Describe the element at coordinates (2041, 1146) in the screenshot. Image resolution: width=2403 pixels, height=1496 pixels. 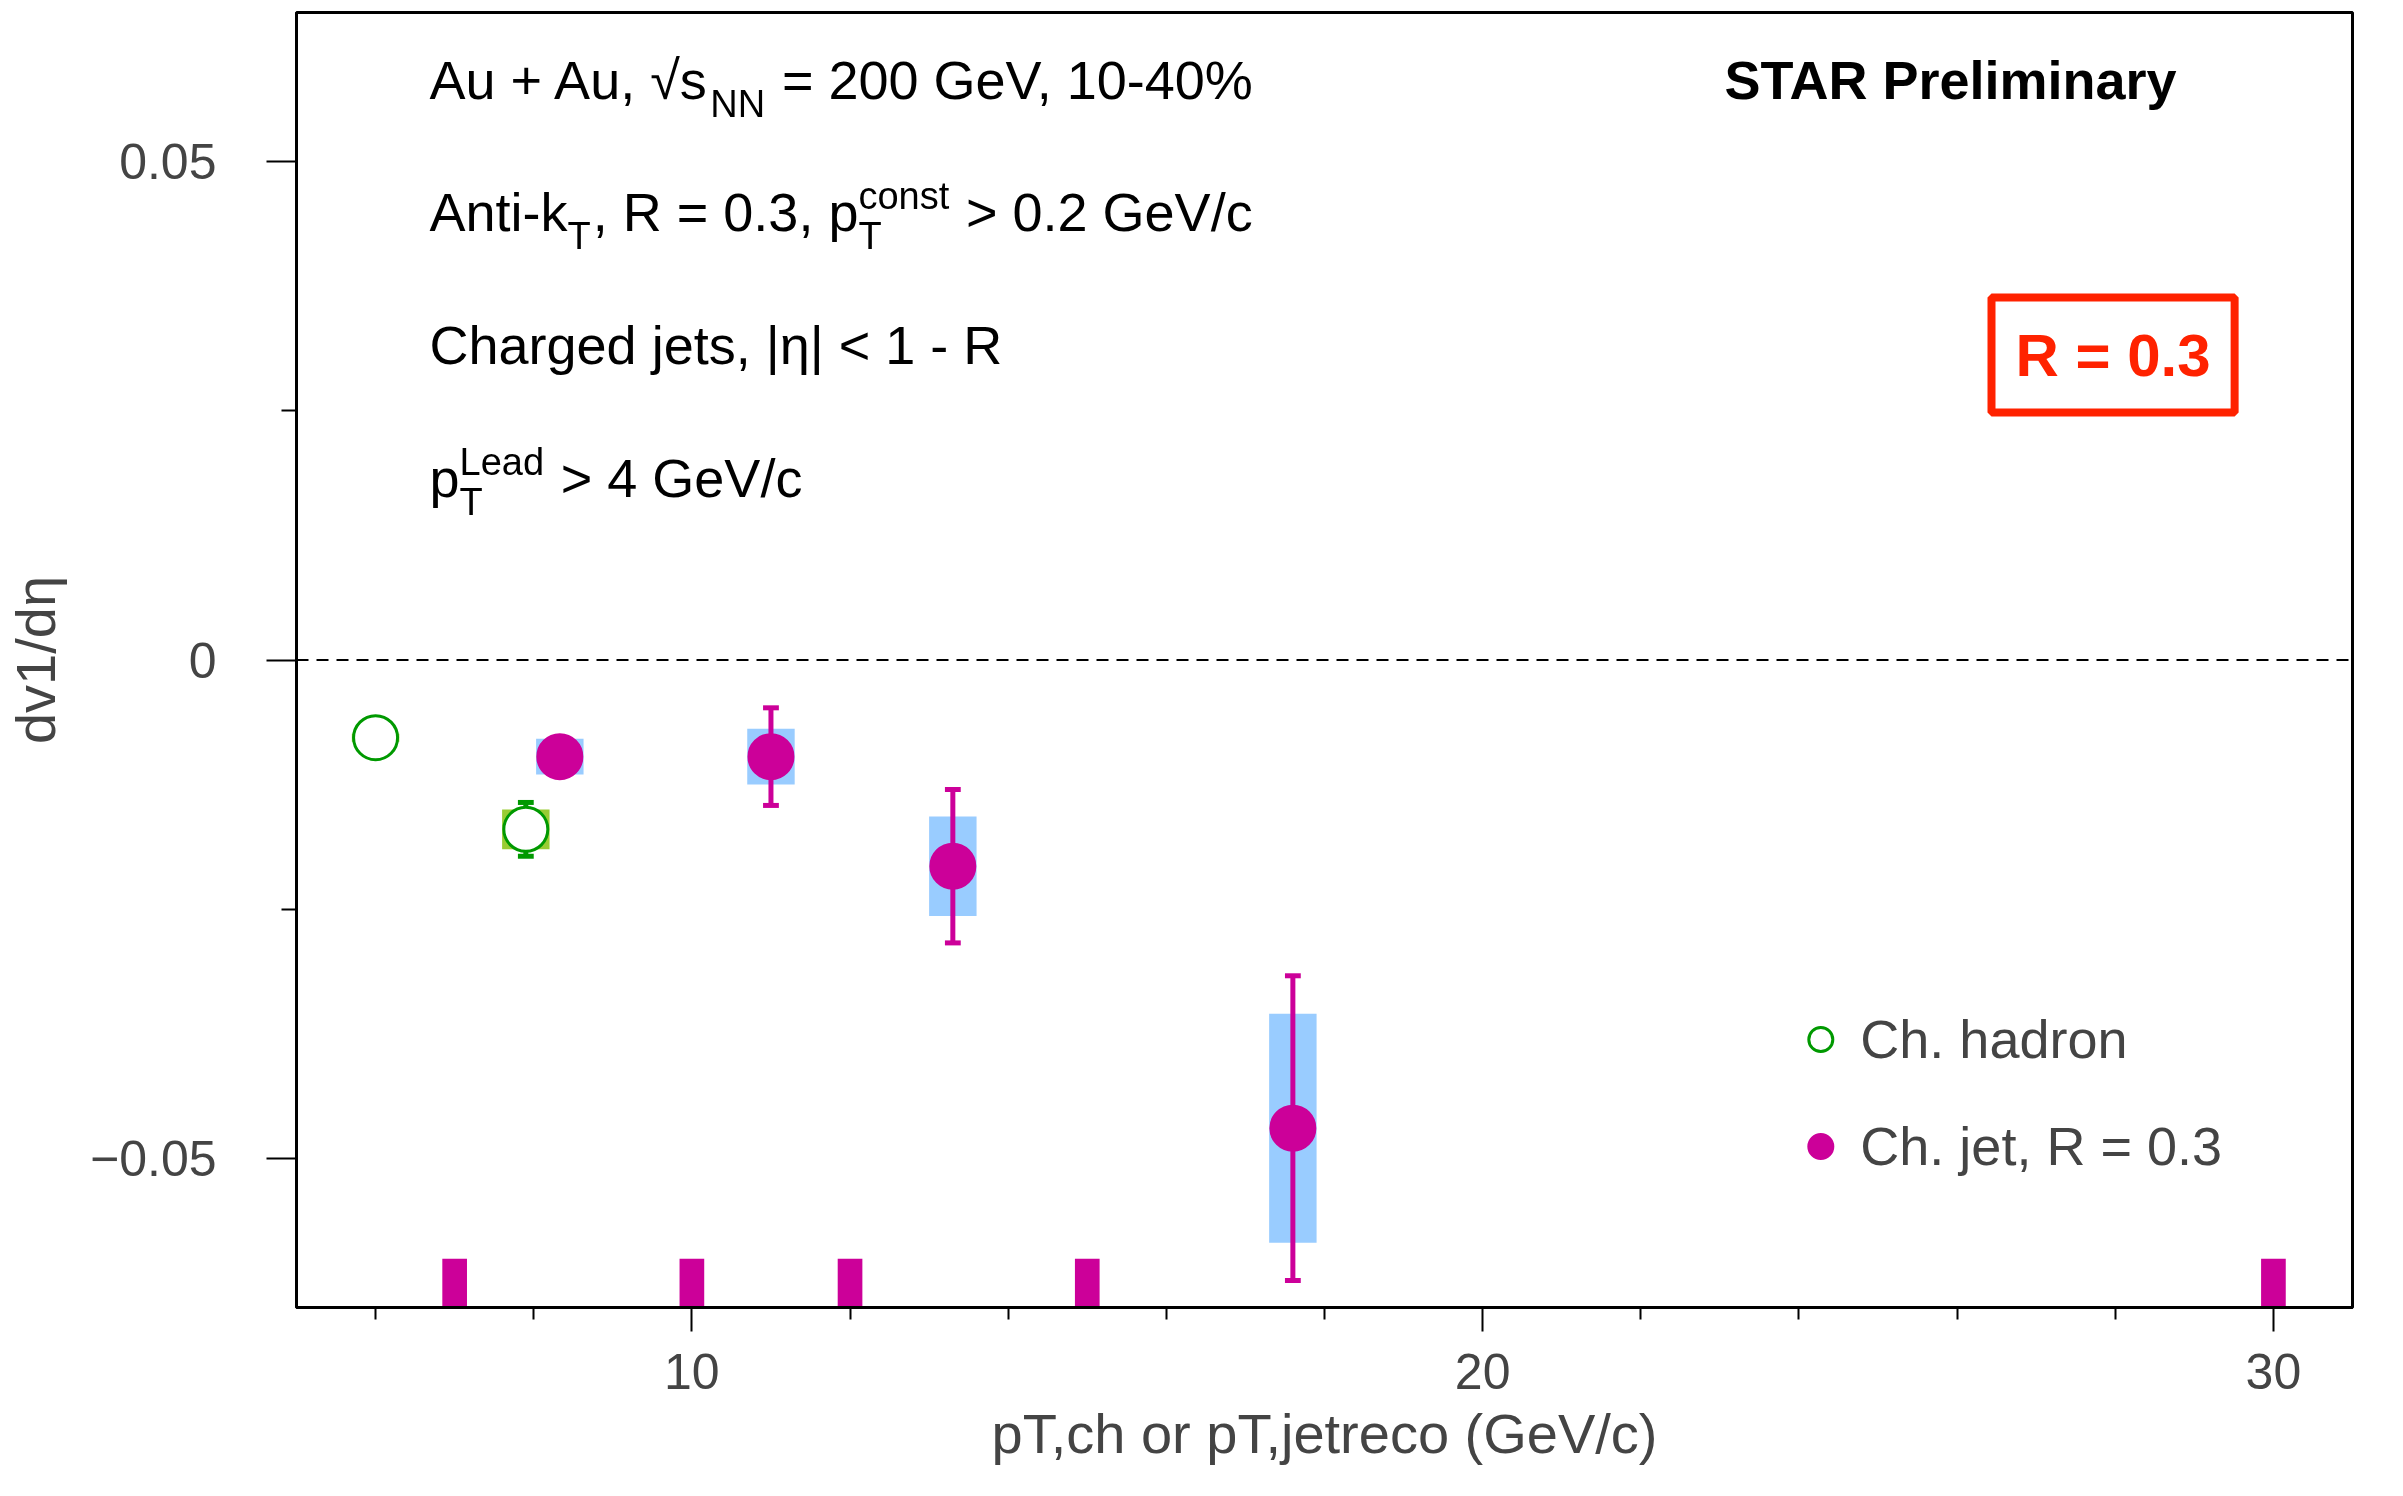
I see `legend-label: Ch. jet, R = 0.3` at that location.